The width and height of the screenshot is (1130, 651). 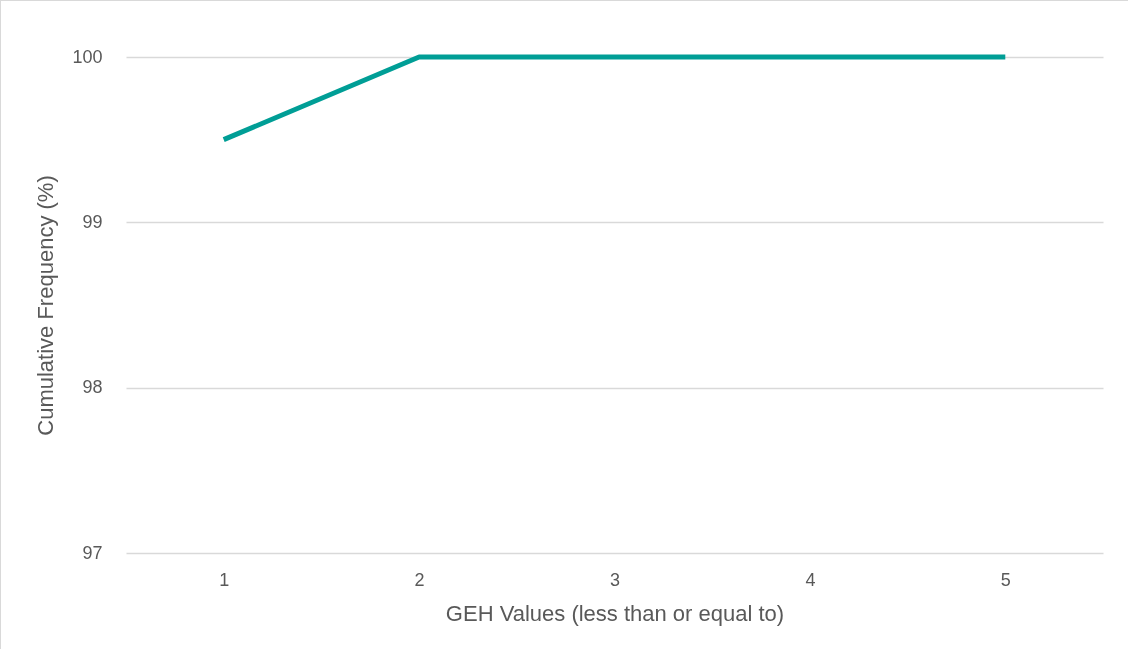 I want to click on x-tick-label: 4, so click(x=810, y=579).